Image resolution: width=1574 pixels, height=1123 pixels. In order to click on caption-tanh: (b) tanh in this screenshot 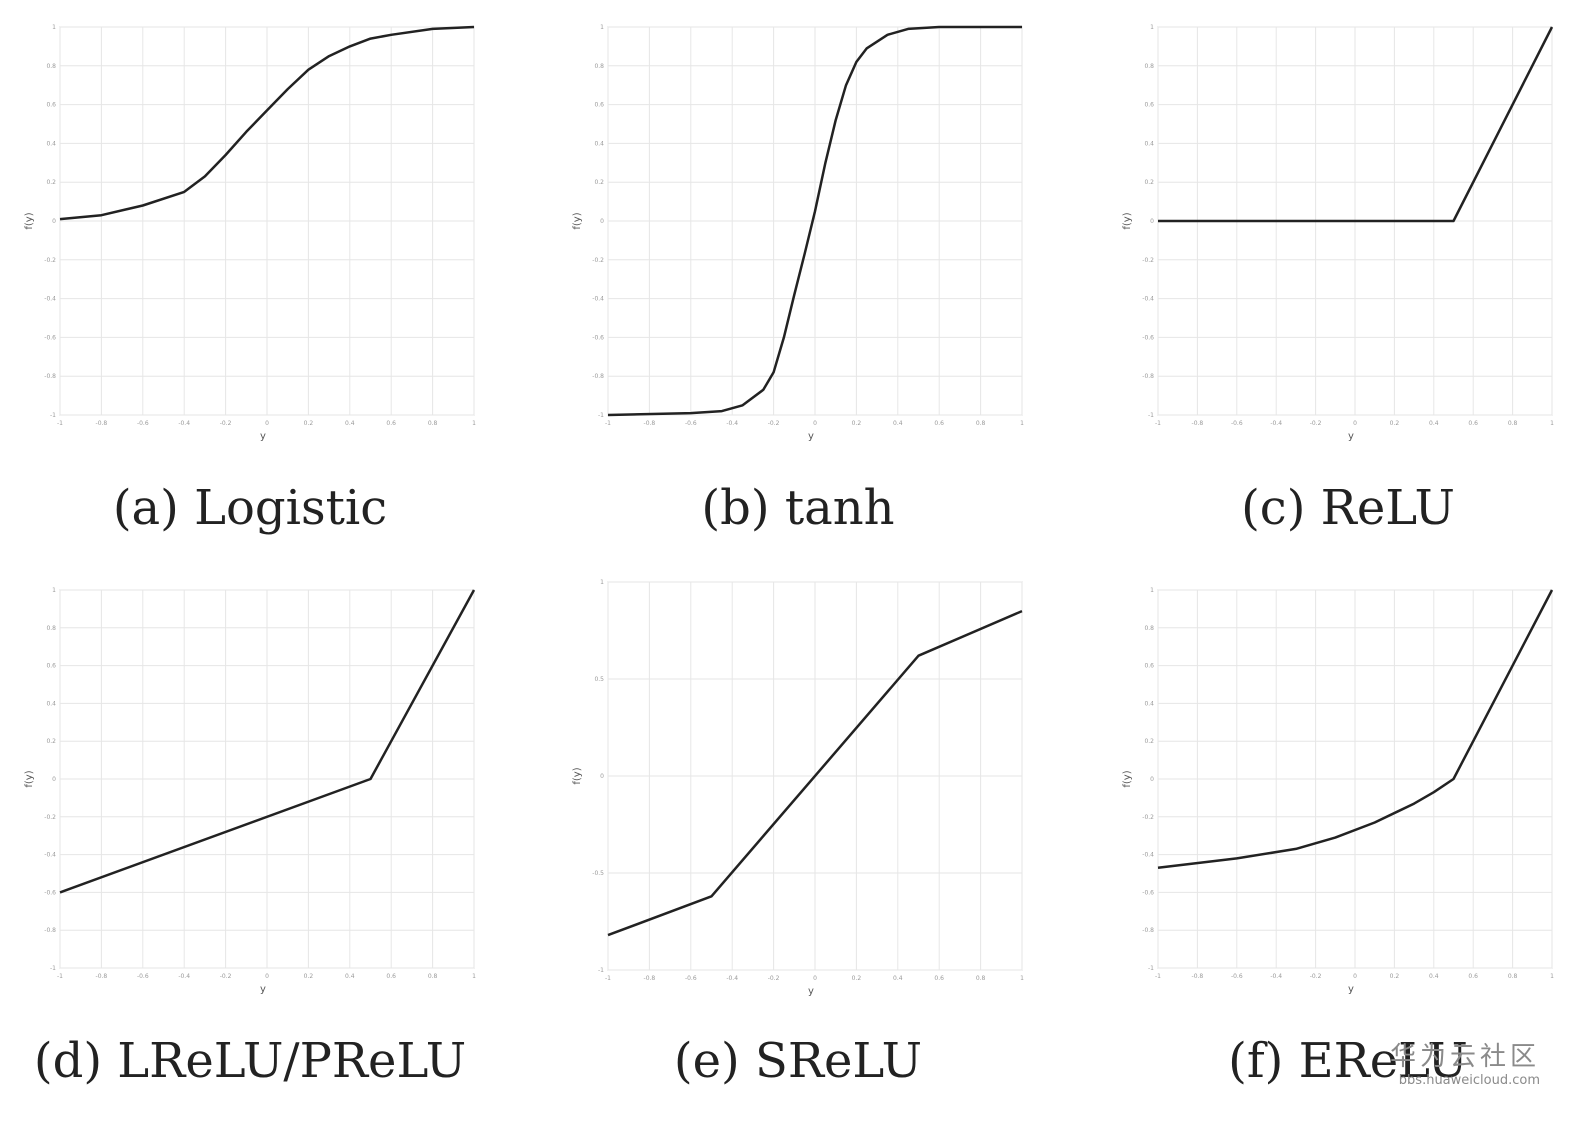, I will do `click(798, 508)`.